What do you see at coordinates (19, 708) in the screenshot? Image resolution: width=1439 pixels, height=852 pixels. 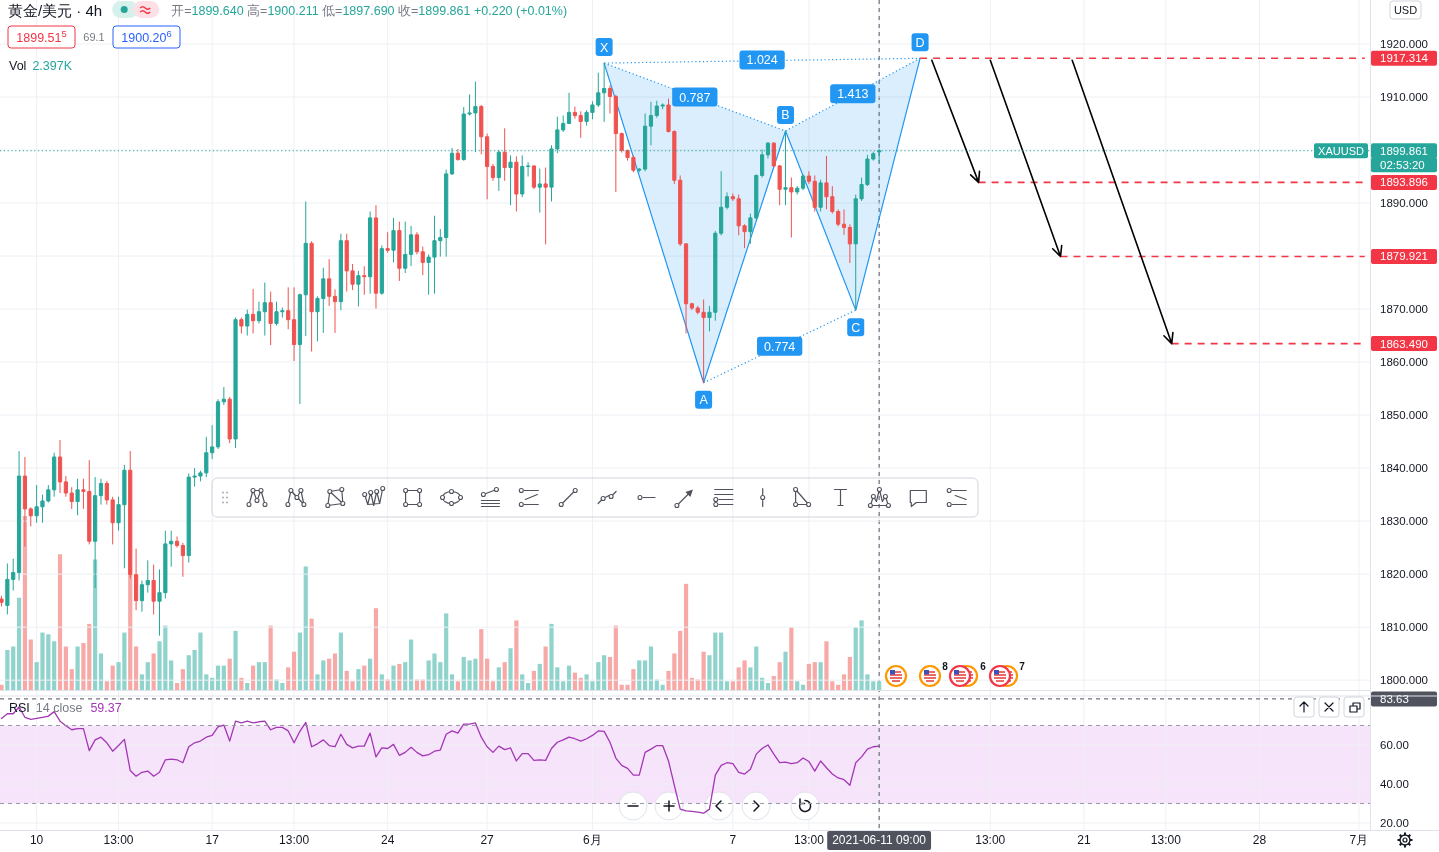 I see `chart-title: RSI` at bounding box center [19, 708].